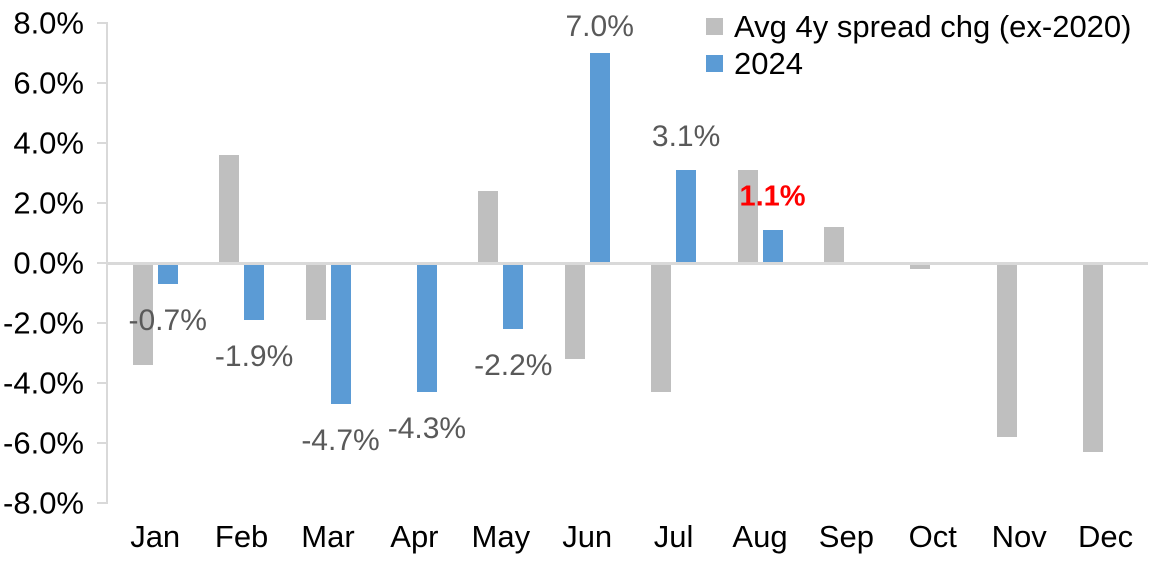 The image size is (1152, 570). I want to click on legend-label-2024: 2024, so click(768, 63).